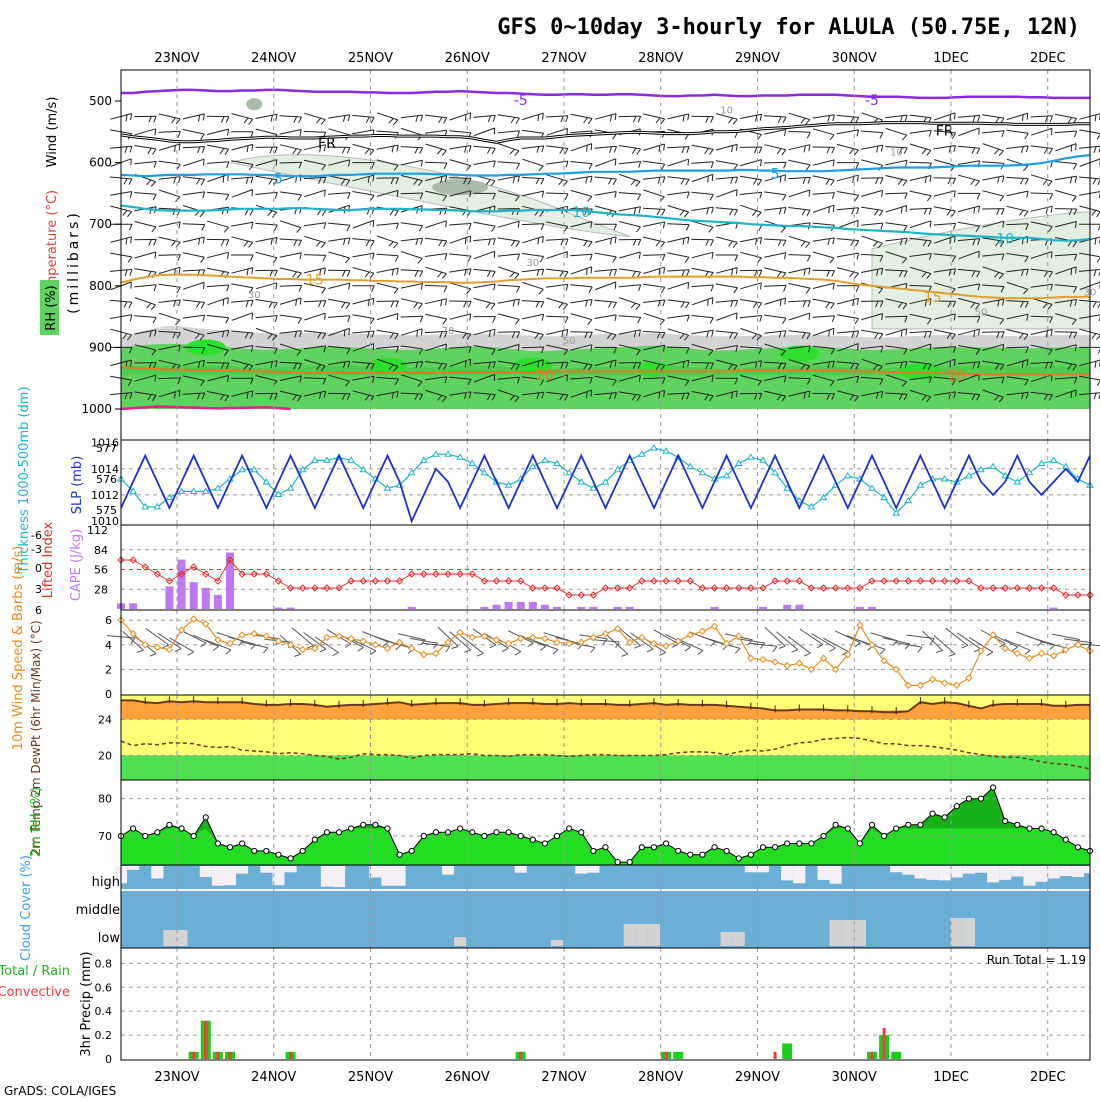 This screenshot has height=1100, width=1100. What do you see at coordinates (532, 263) in the screenshot?
I see `contour-label: 30` at bounding box center [532, 263].